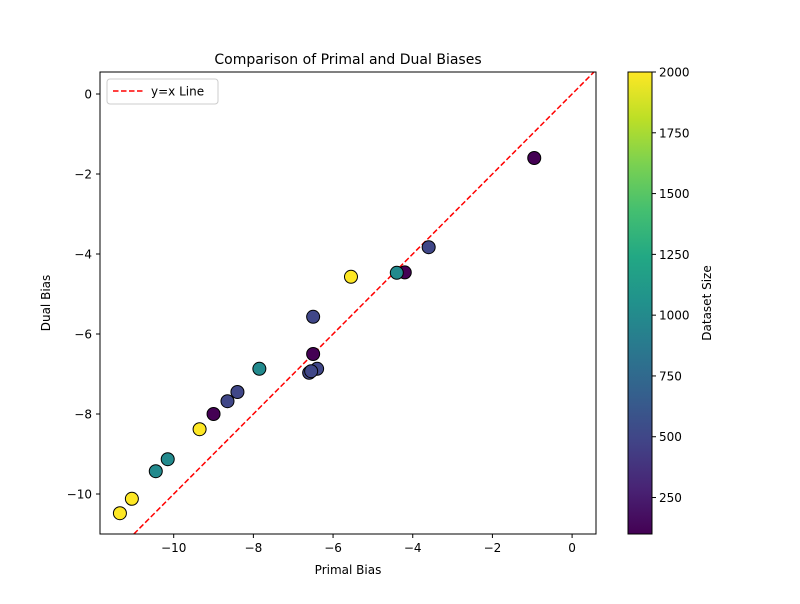  I want to click on legend-box, so click(162, 91).